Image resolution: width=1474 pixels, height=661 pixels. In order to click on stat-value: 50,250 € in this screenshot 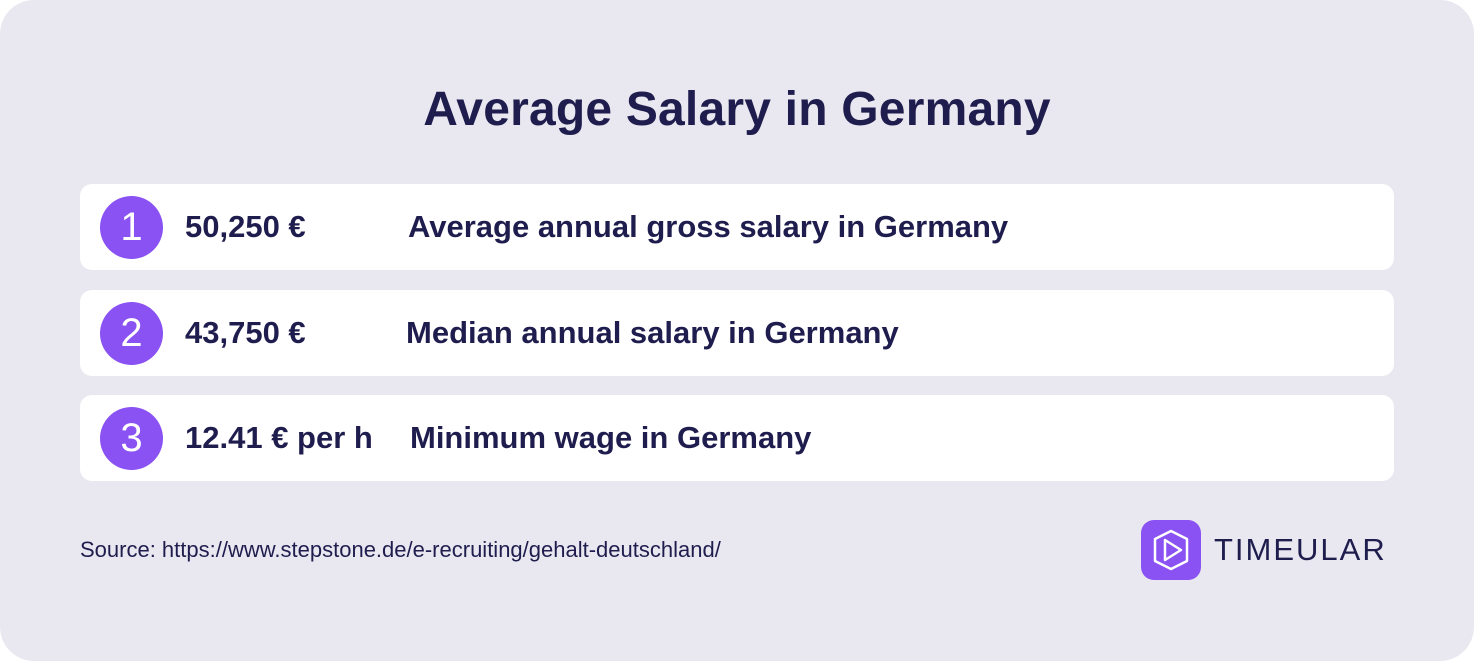, I will do `click(245, 226)`.